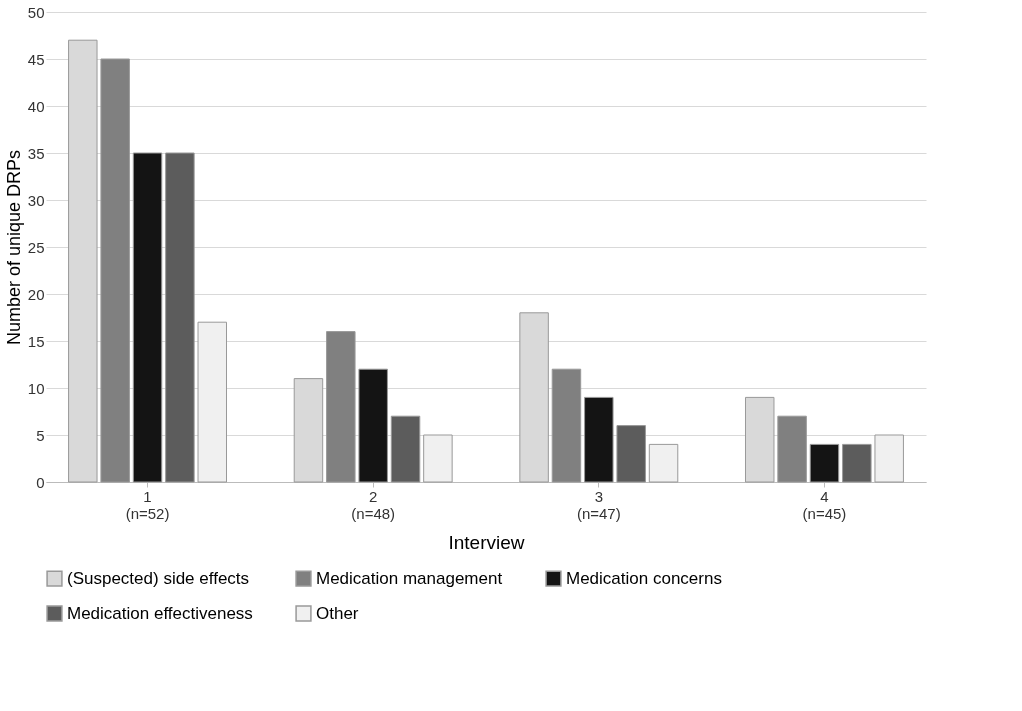 Image resolution: width=1022 pixels, height=711 pixels. What do you see at coordinates (486, 542) in the screenshot?
I see `x-axis-title: Interview` at bounding box center [486, 542].